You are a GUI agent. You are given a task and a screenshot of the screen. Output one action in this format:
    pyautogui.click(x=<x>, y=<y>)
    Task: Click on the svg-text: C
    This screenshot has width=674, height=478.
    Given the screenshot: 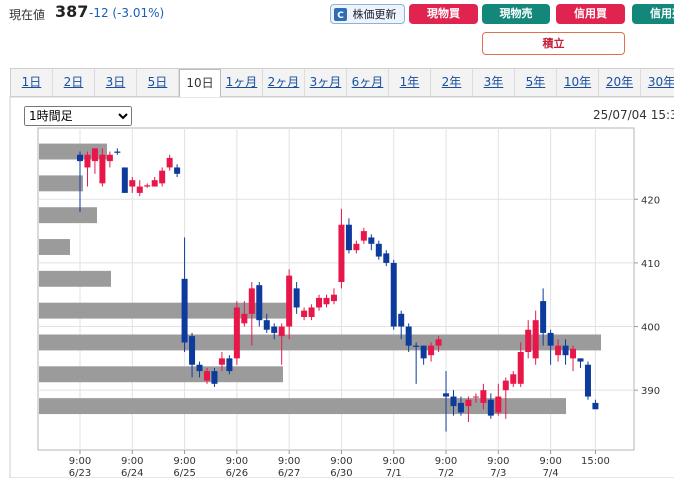 What is the action you would take?
    pyautogui.click(x=340, y=16)
    